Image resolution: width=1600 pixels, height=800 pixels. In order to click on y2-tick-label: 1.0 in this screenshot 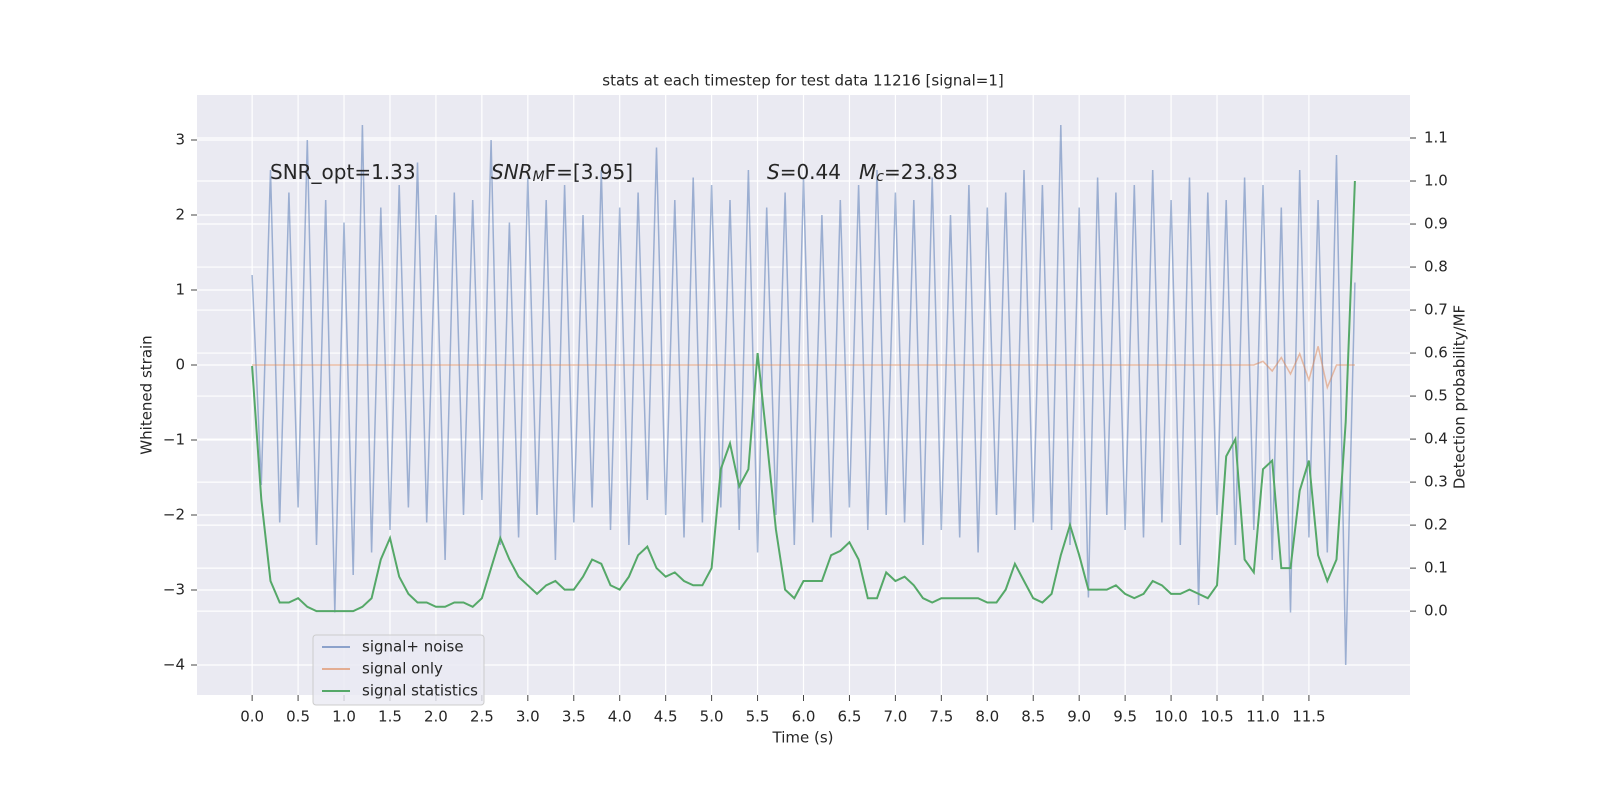, I will do `click(1436, 181)`.